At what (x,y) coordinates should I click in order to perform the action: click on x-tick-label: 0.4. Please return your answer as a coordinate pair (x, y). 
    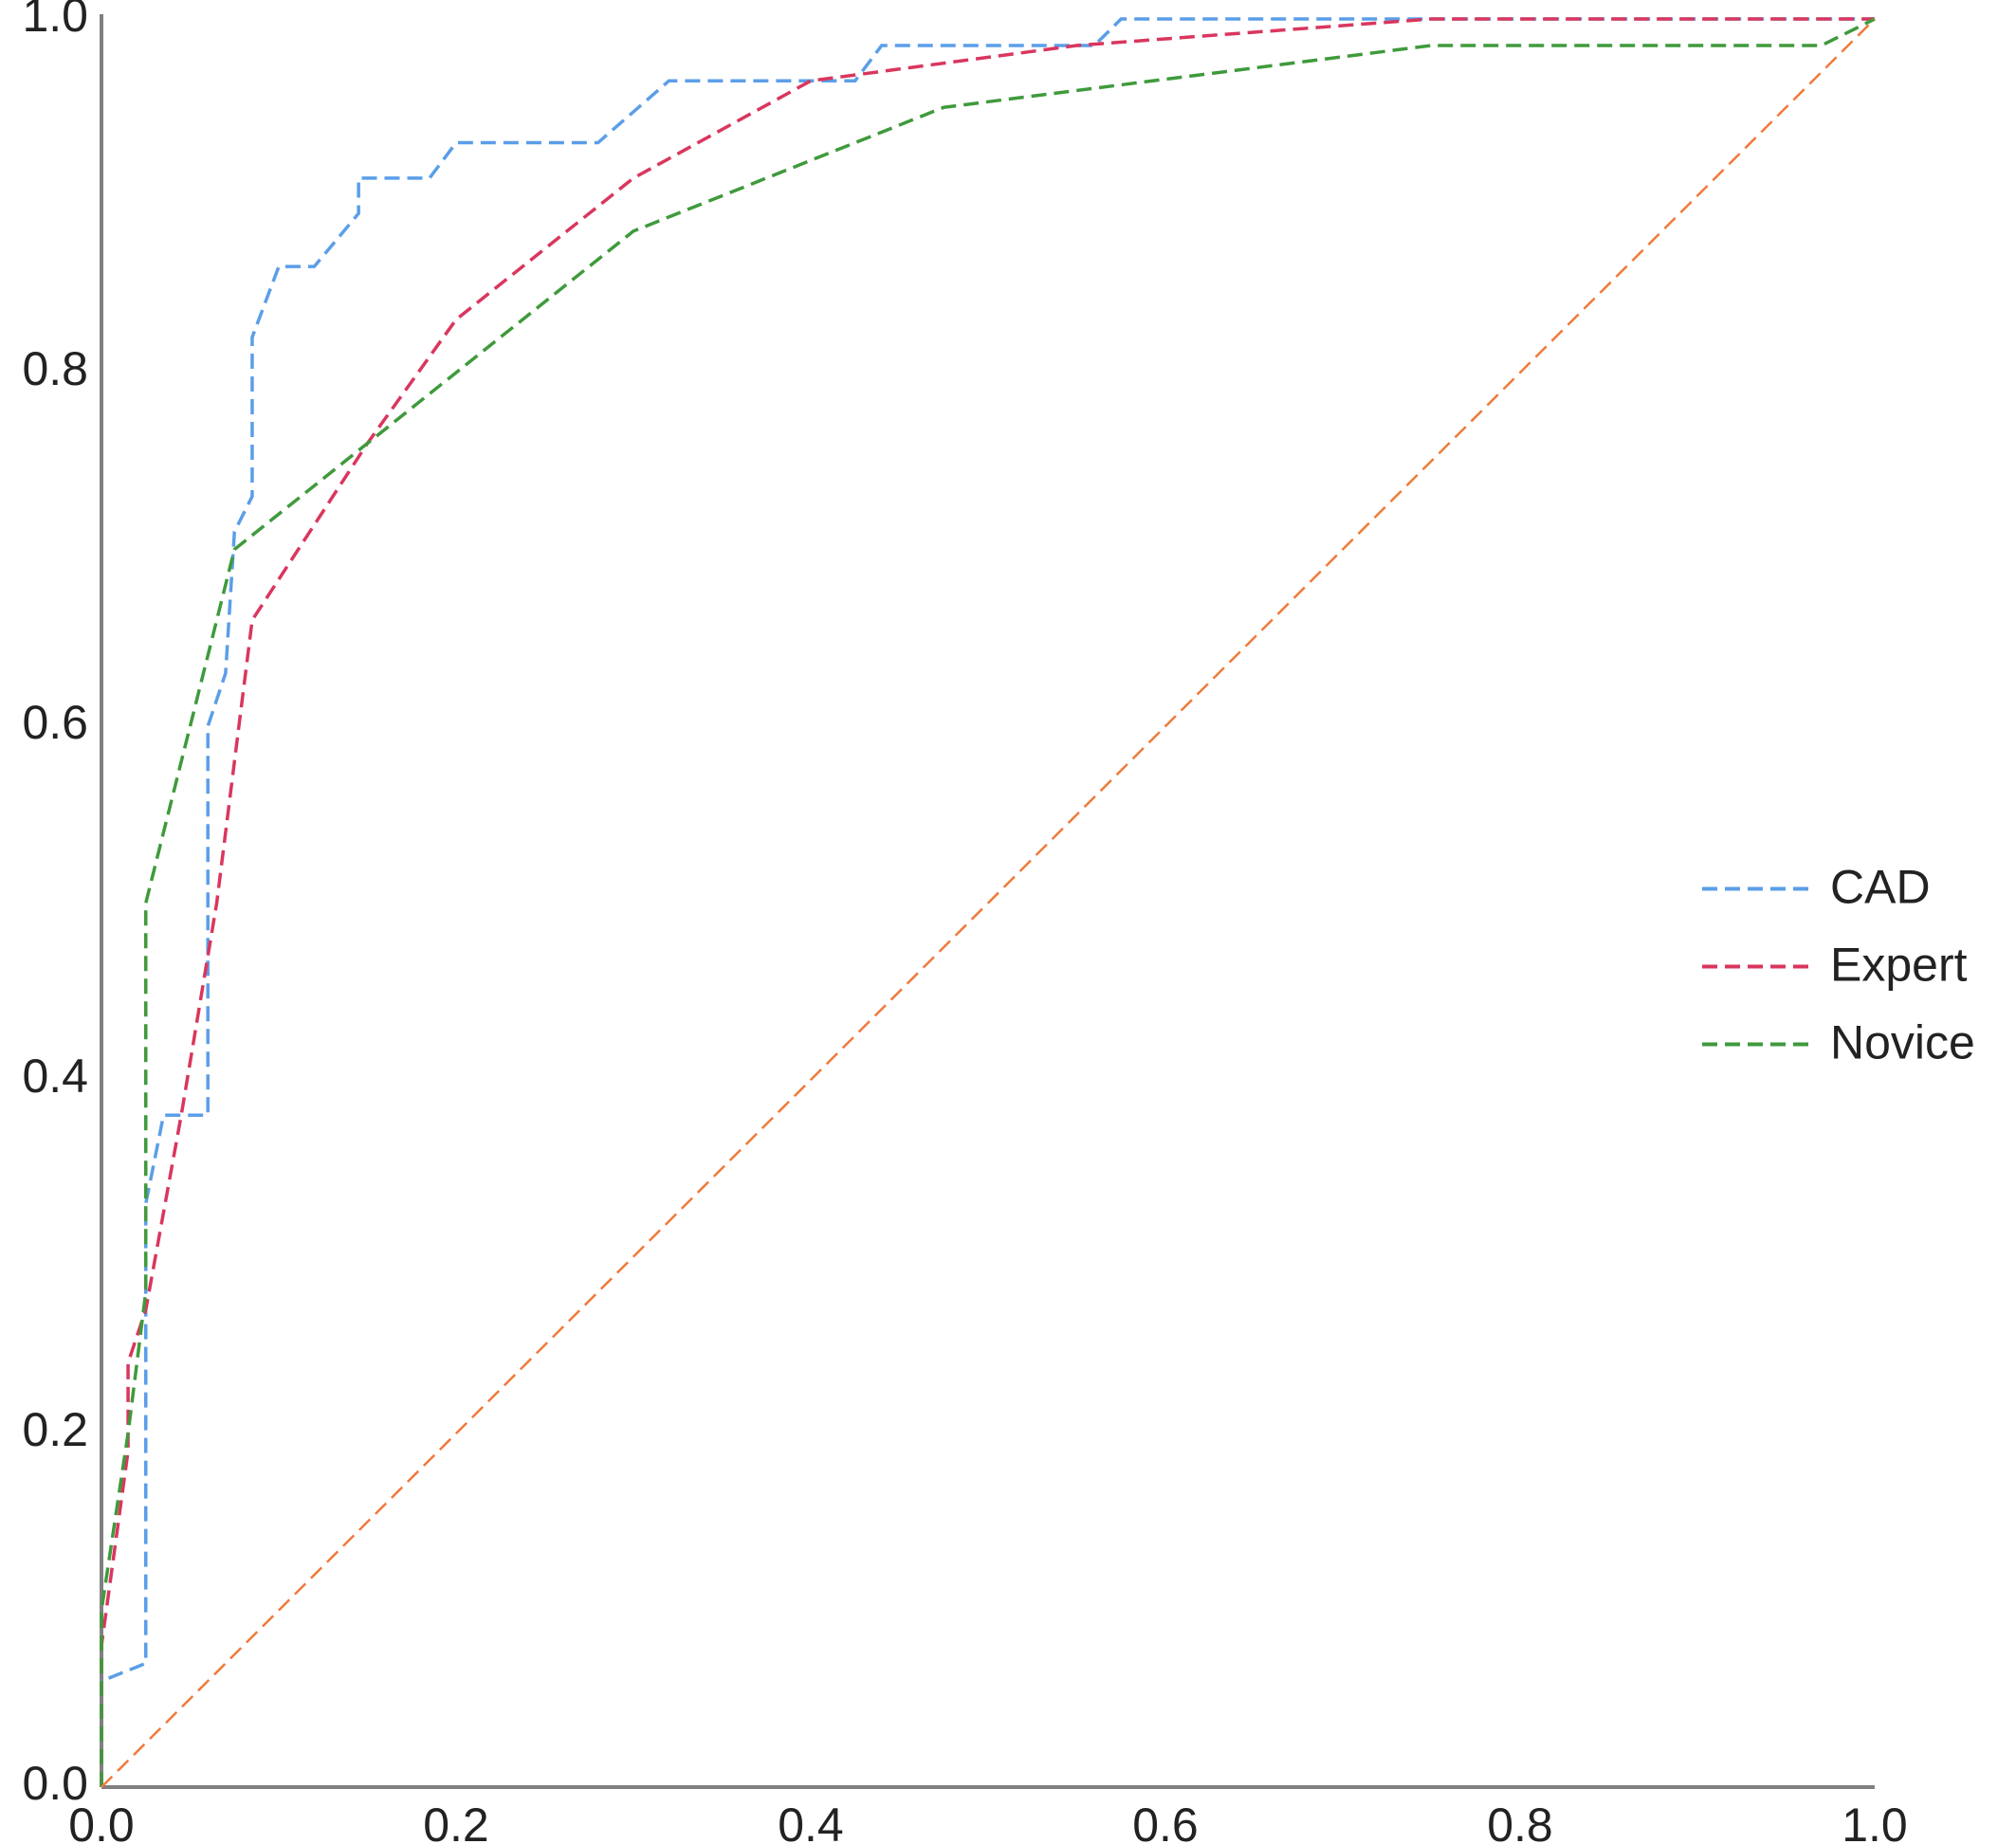
    Looking at the image, I should click on (811, 1821).